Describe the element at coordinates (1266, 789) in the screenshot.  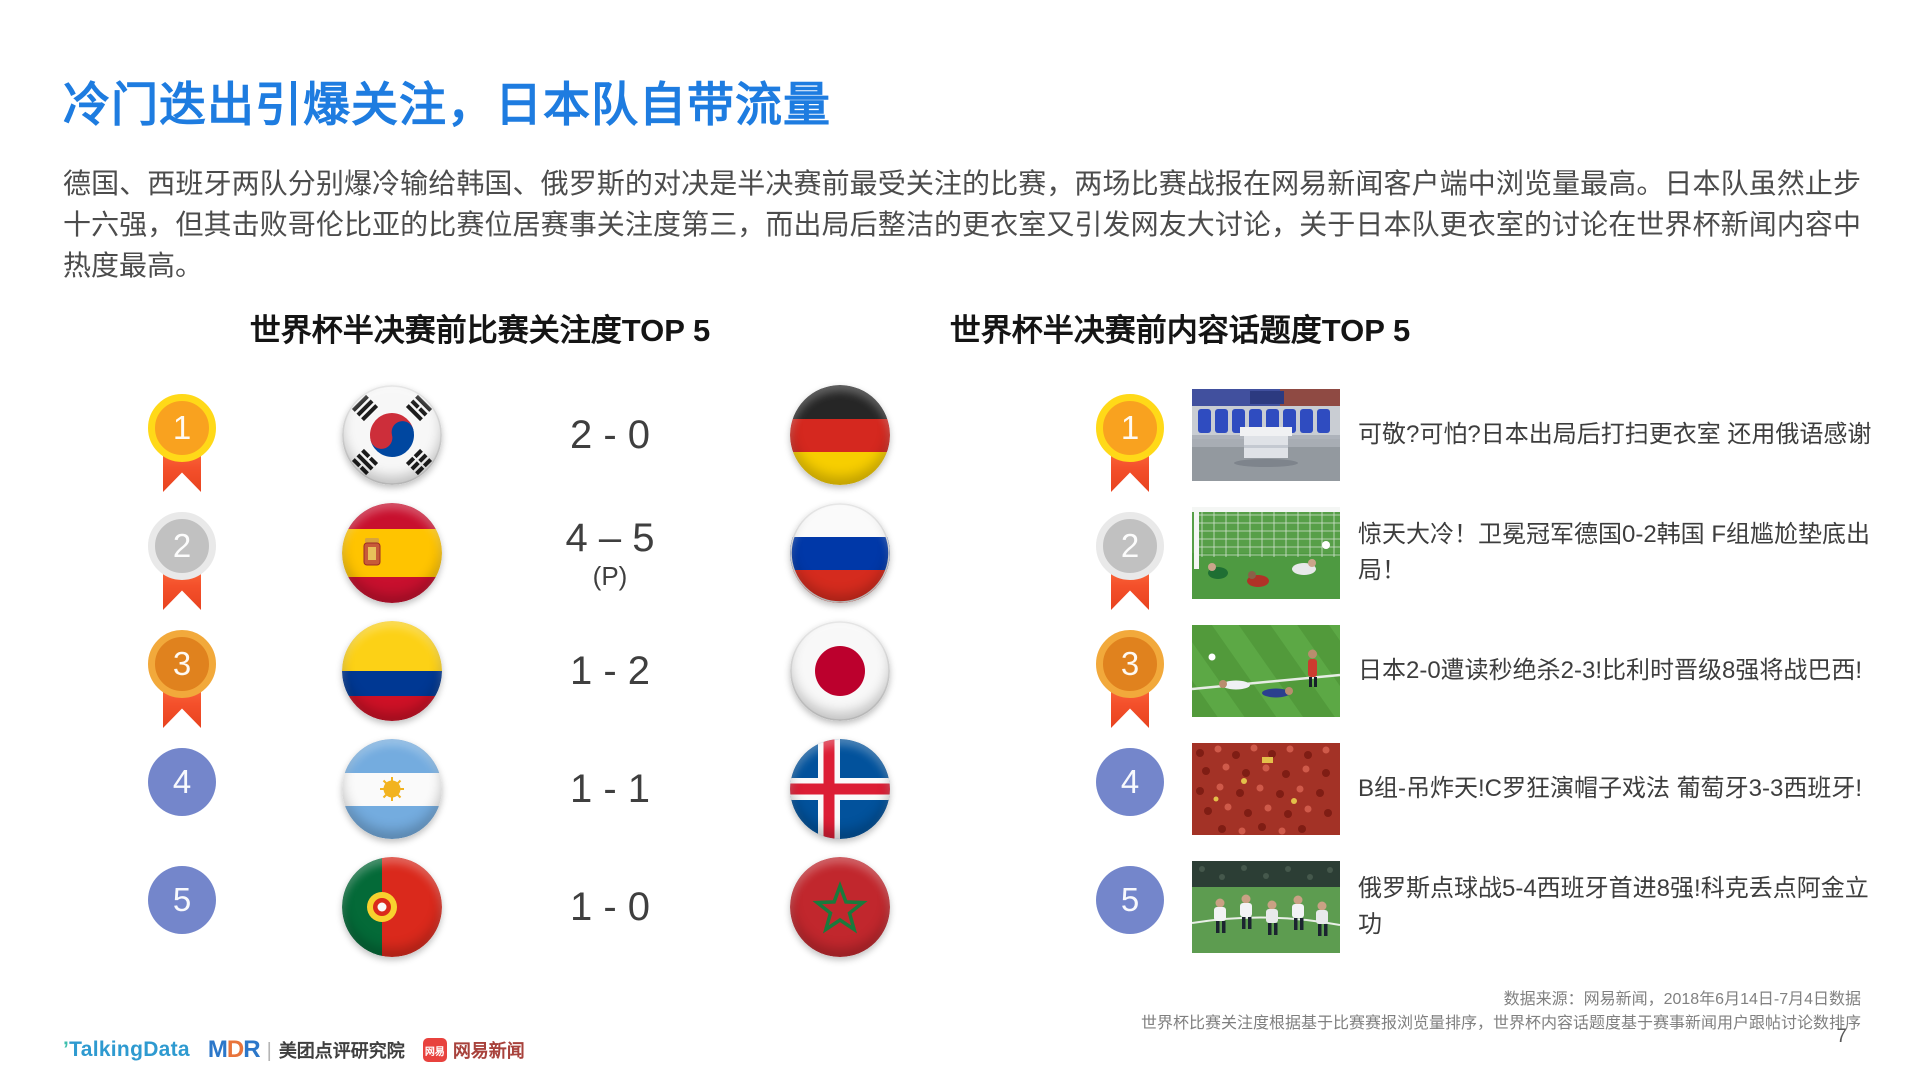
I see `news-photo-red-crowd` at that location.